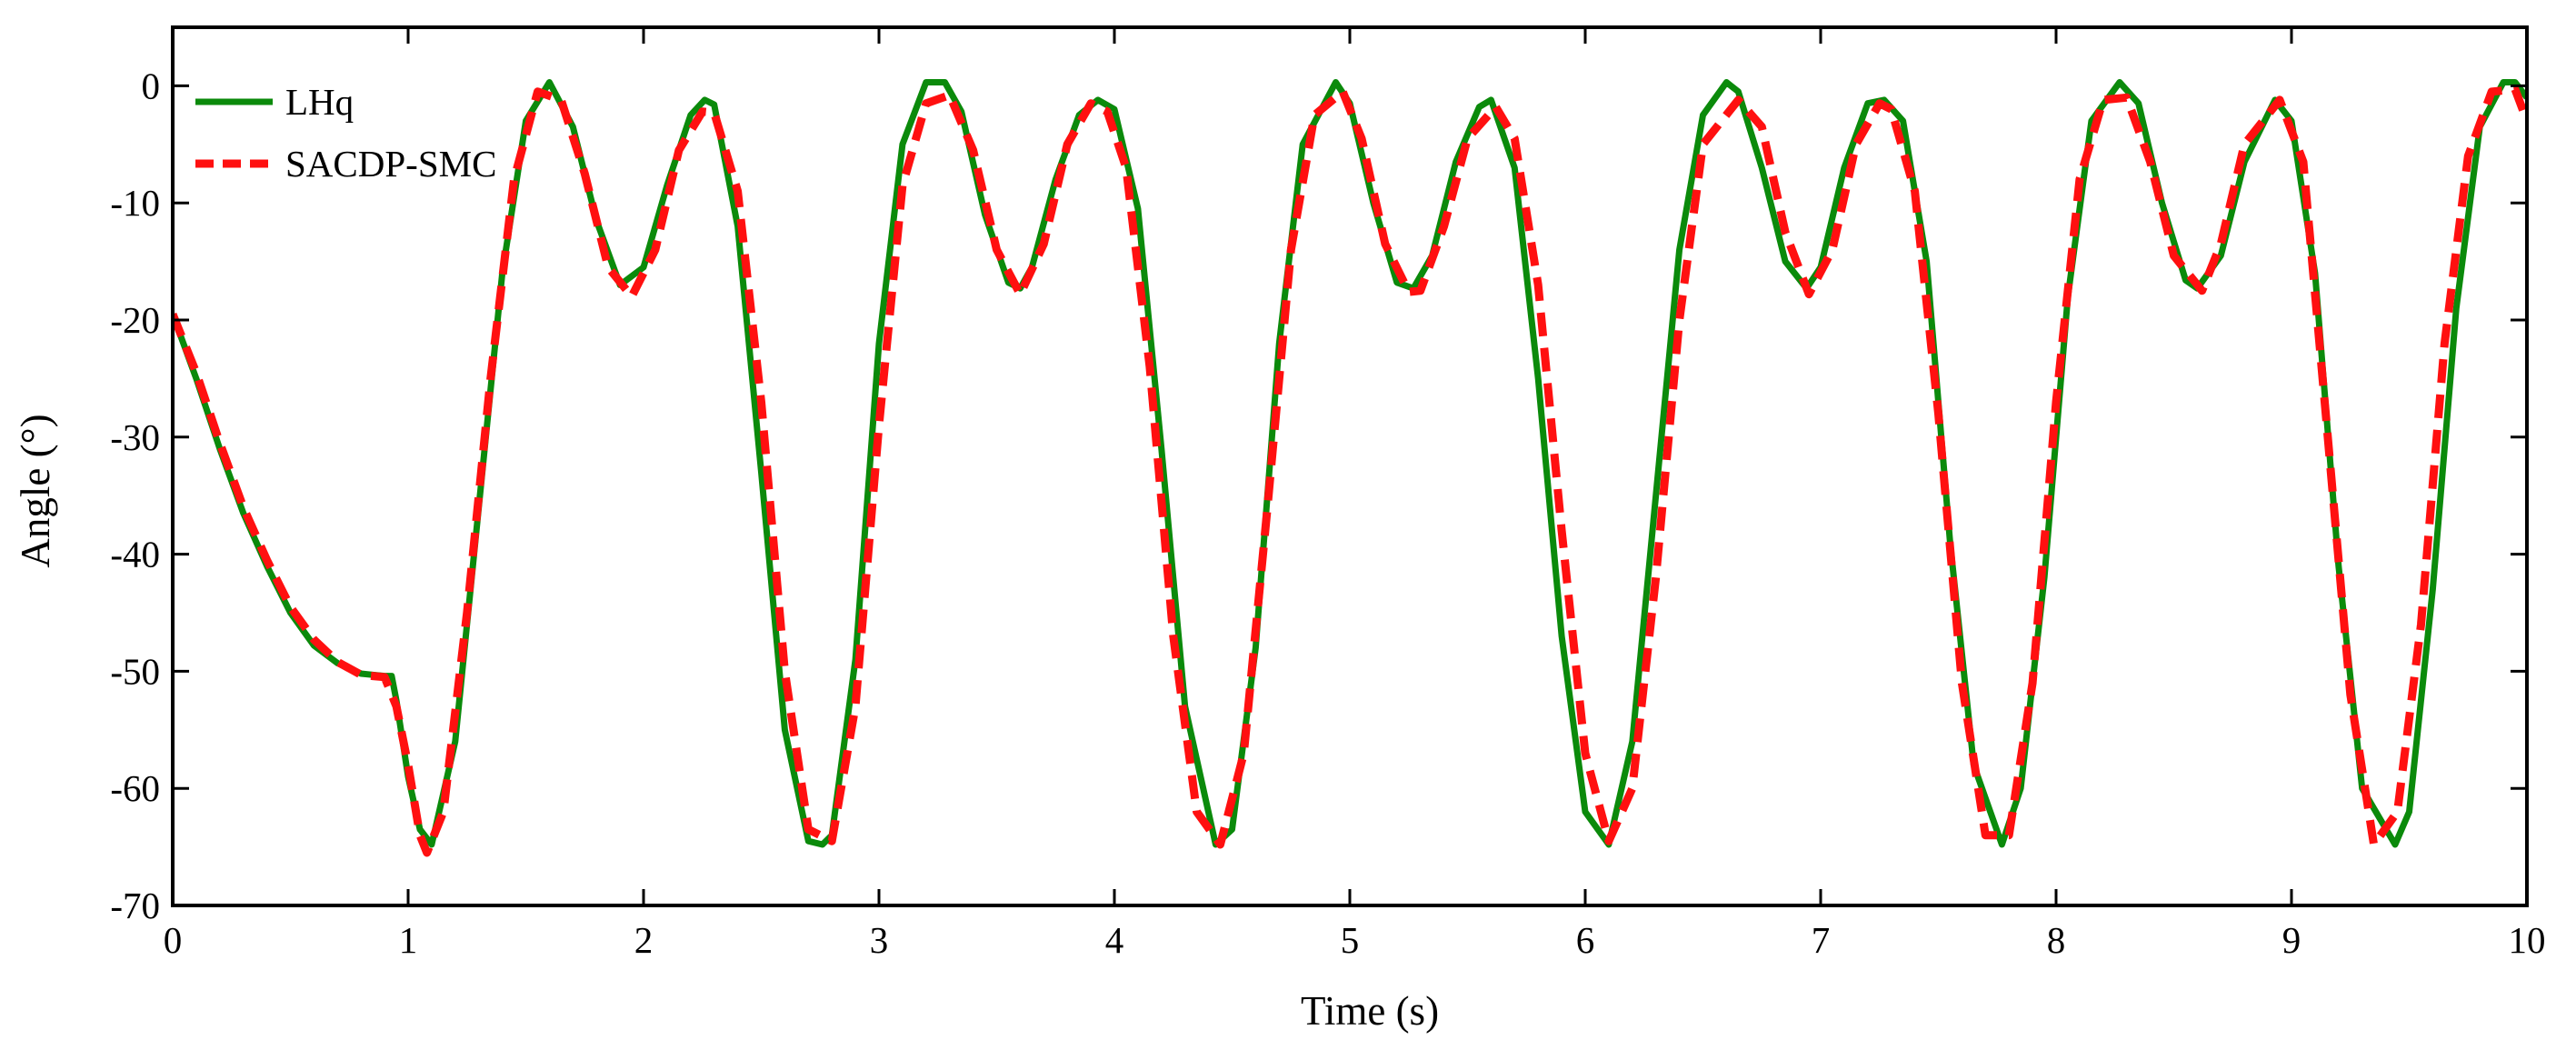  Describe the element at coordinates (2291, 940) in the screenshot. I see `x-tick-label: 9` at that location.